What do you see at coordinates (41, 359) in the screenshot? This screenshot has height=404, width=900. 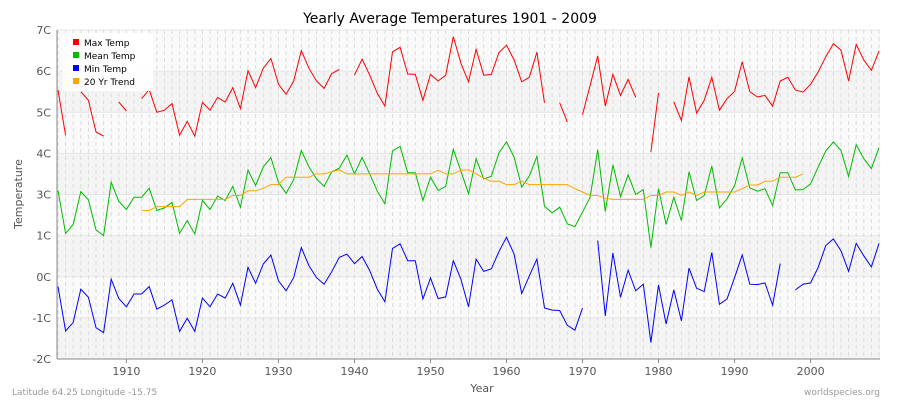 I see `y-tick-label: -2C` at bounding box center [41, 359].